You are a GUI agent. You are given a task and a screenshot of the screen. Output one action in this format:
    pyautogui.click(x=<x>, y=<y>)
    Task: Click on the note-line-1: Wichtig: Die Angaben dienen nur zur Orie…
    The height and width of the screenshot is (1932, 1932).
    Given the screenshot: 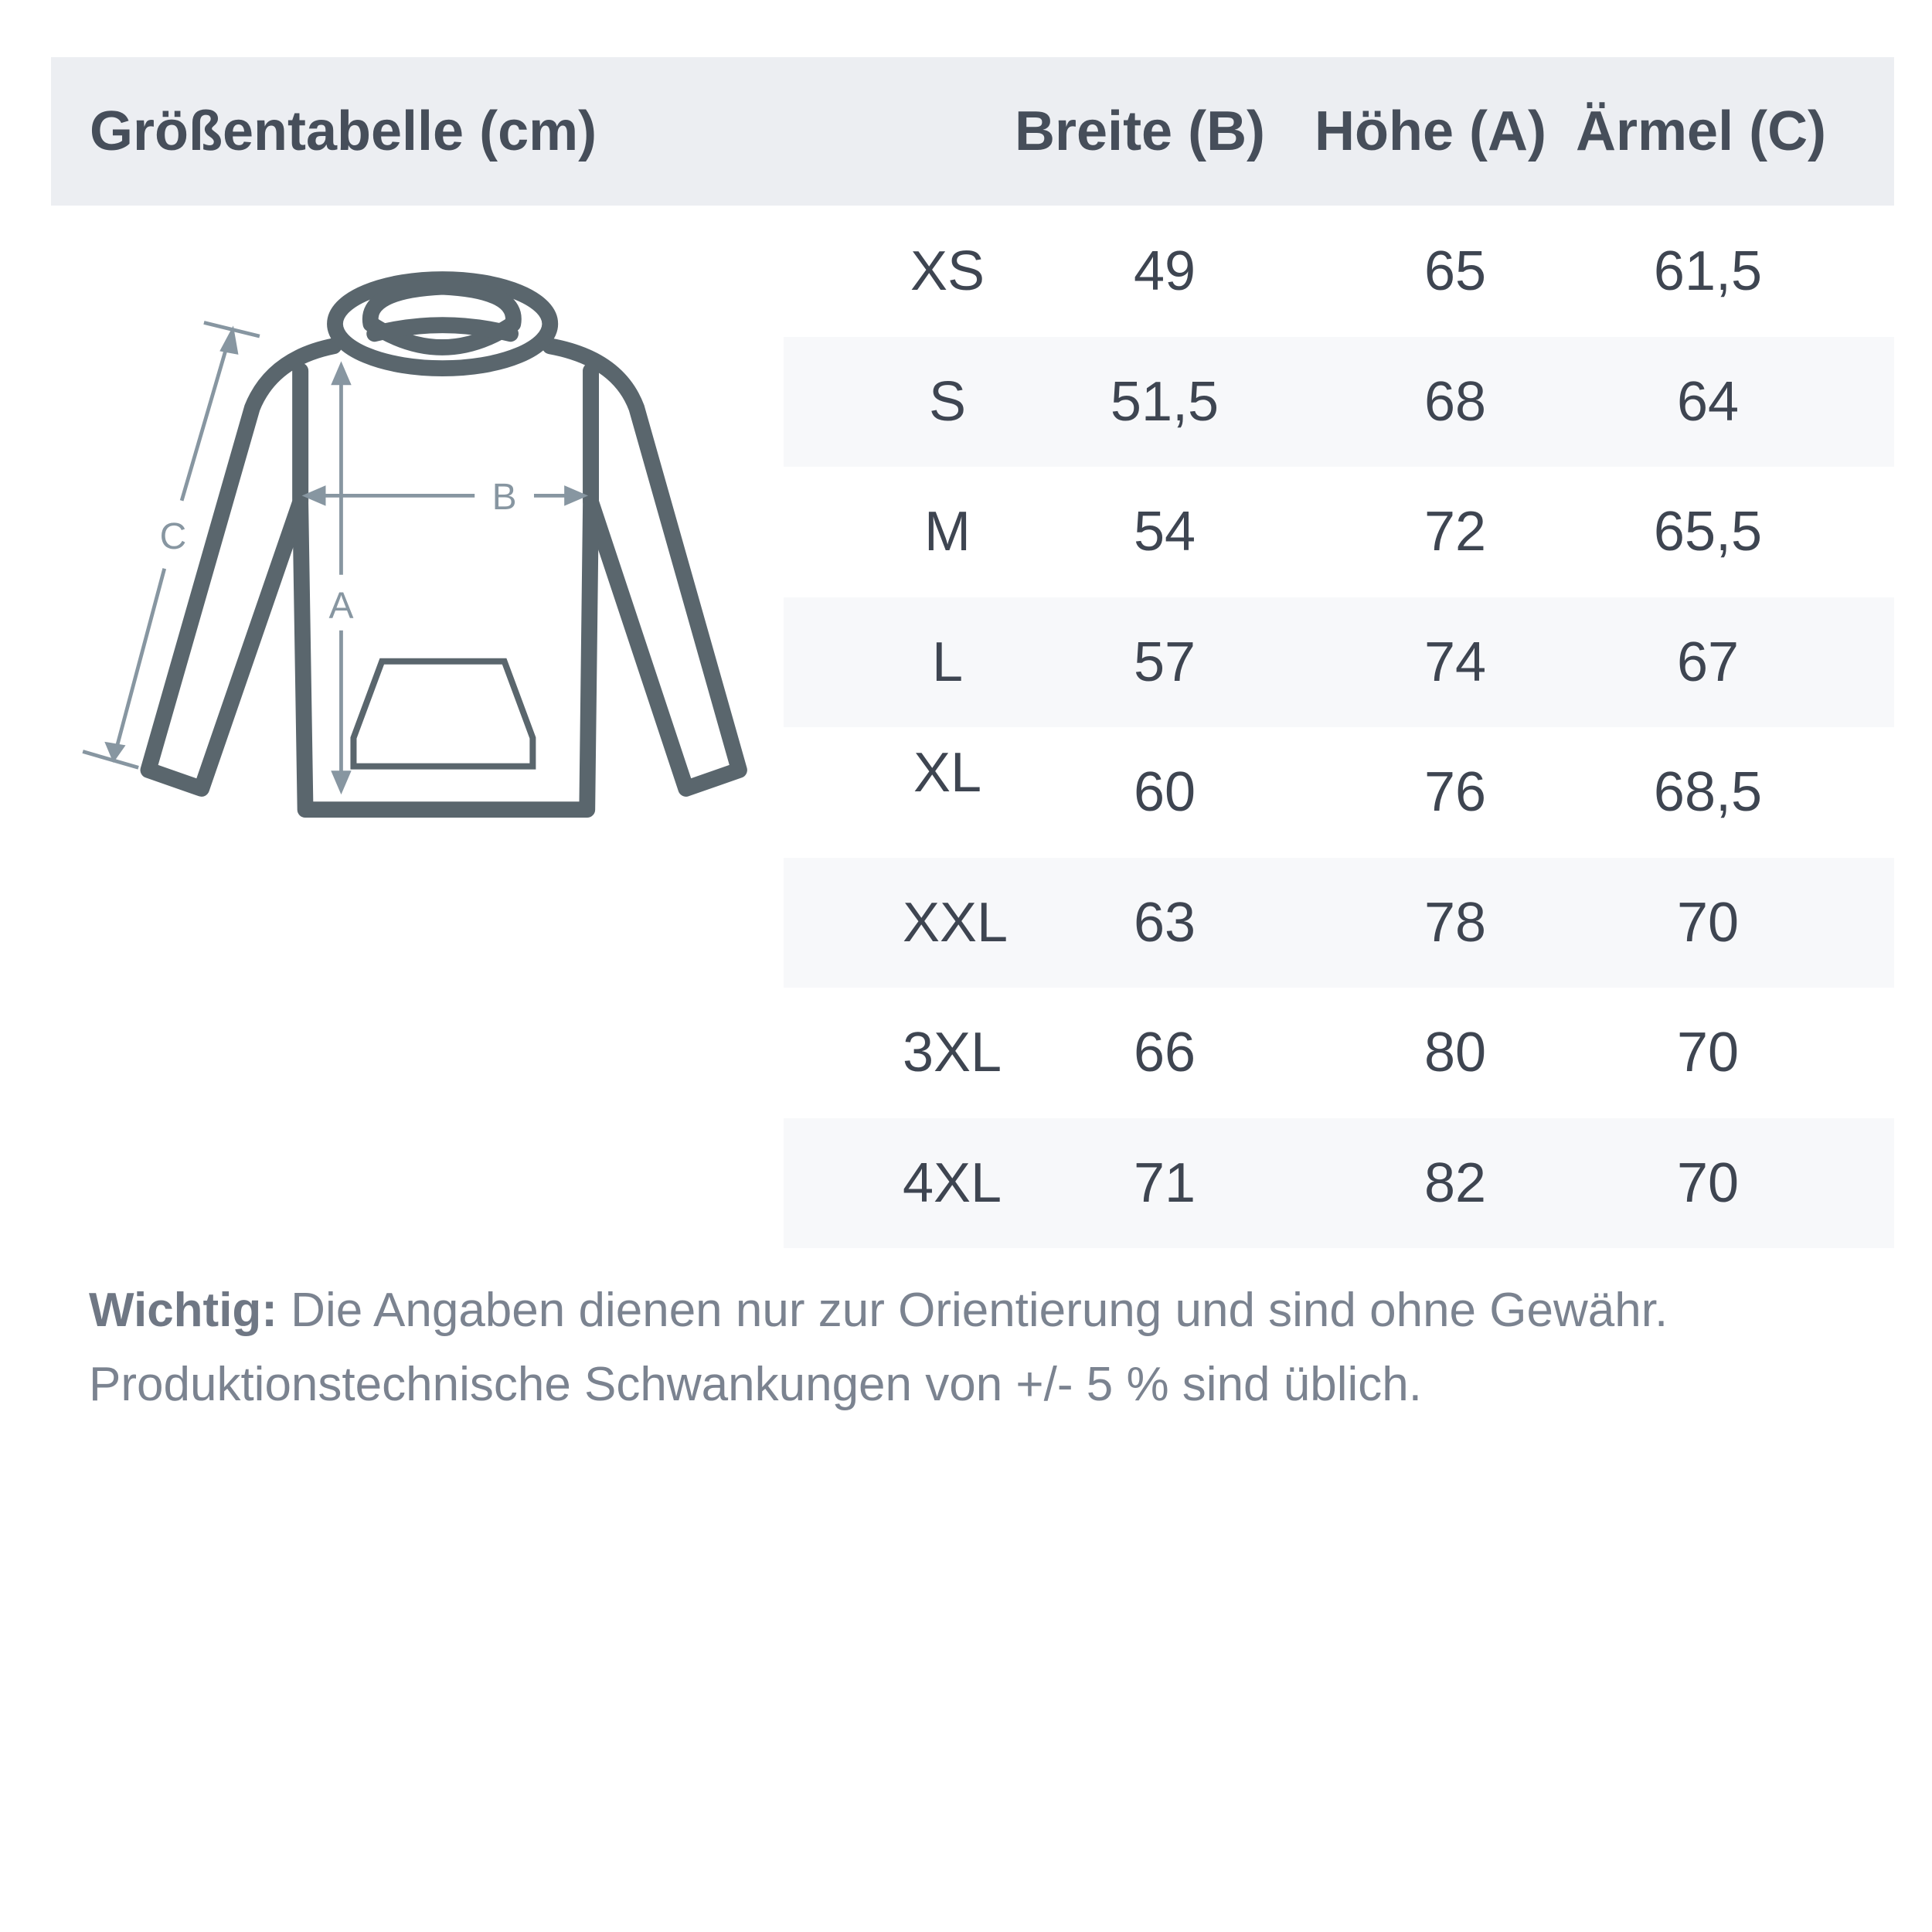 What is the action you would take?
    pyautogui.click(x=878, y=1311)
    